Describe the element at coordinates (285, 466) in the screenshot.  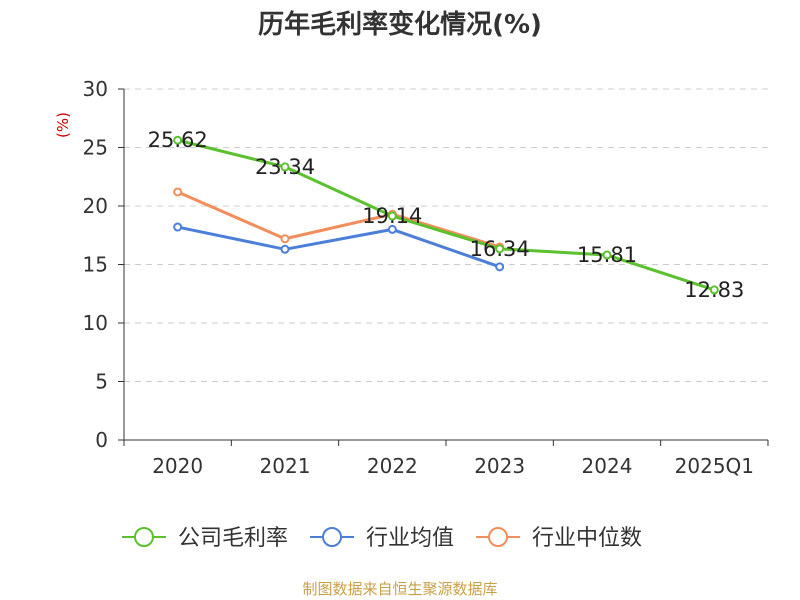
I see `x-tick-label: 2021` at that location.